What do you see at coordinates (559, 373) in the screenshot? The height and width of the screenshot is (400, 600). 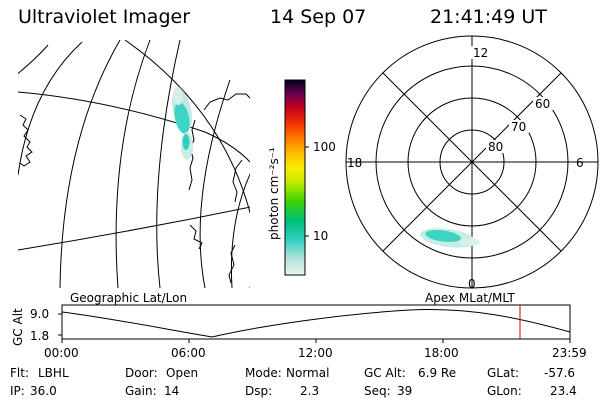 I see `status-value-glat: -57.6` at bounding box center [559, 373].